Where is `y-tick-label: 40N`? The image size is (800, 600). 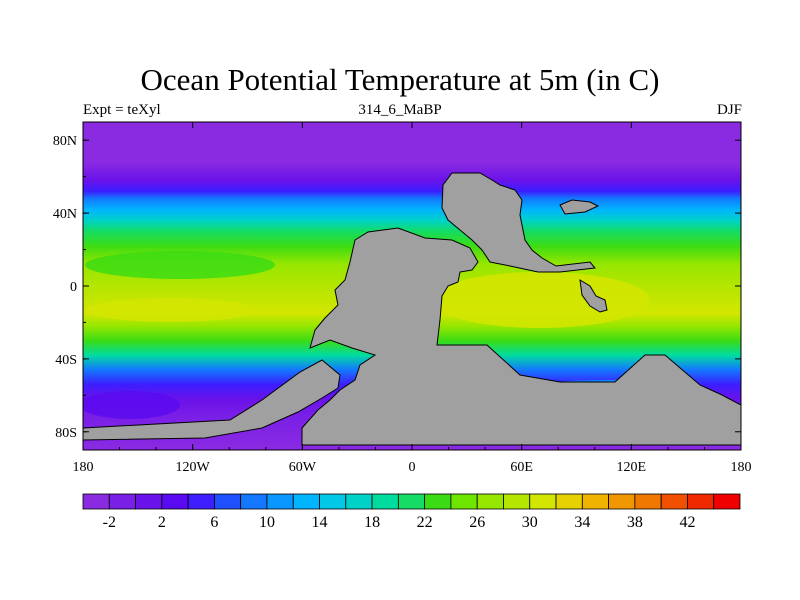 y-tick-label: 40N is located at coordinates (65, 214).